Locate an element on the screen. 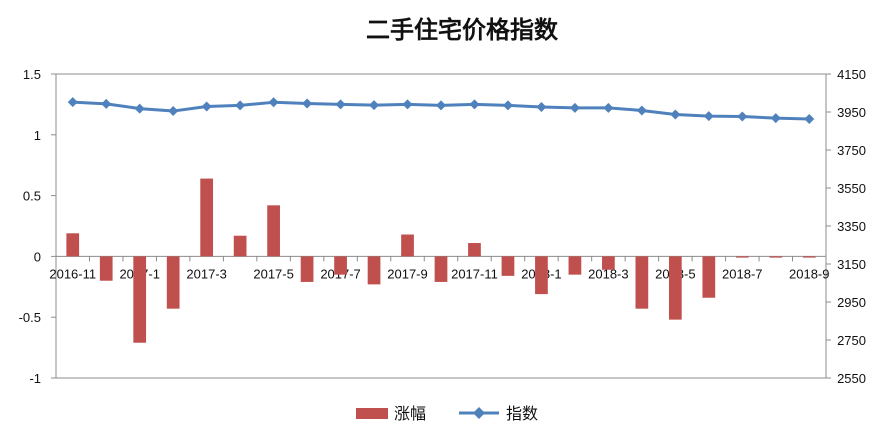 This screenshot has height=445, width=888. legend-bar-swatch is located at coordinates (372, 413).